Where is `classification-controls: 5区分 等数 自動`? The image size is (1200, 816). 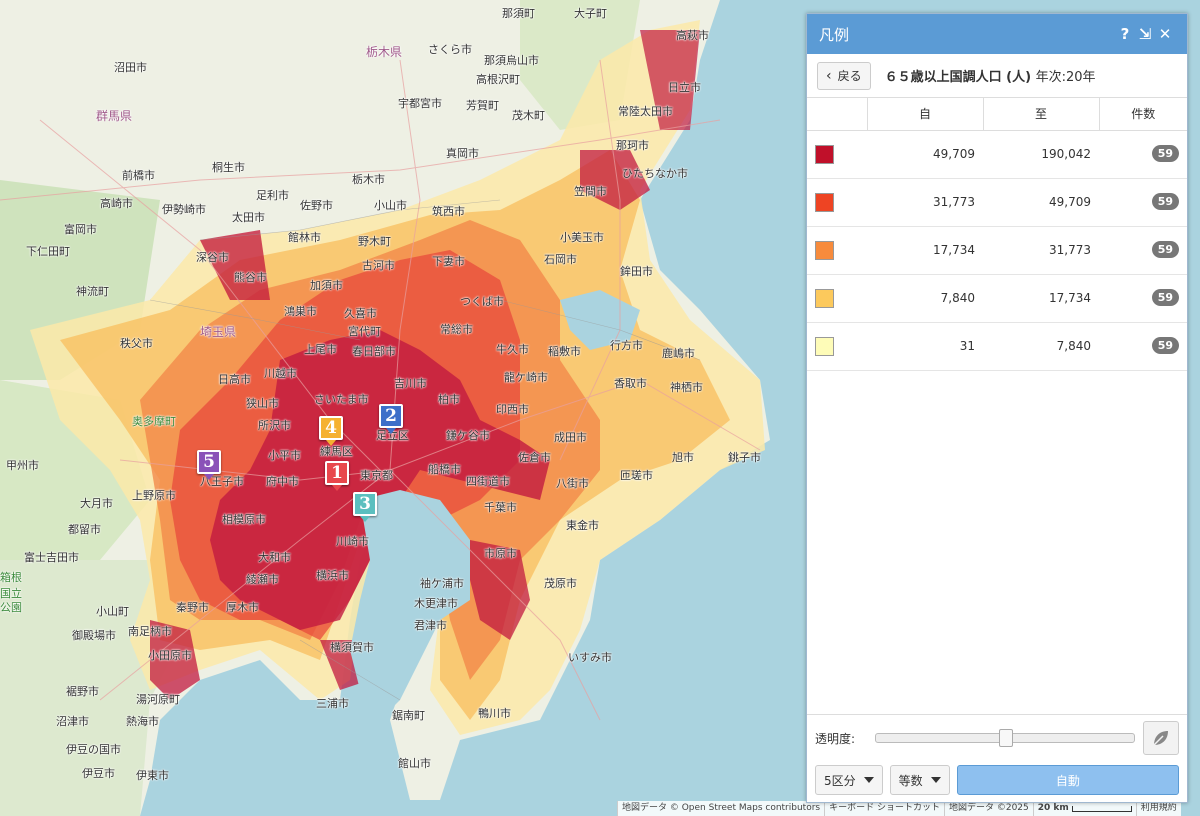
classification-controls: 5区分 等数 自動 is located at coordinates (997, 780).